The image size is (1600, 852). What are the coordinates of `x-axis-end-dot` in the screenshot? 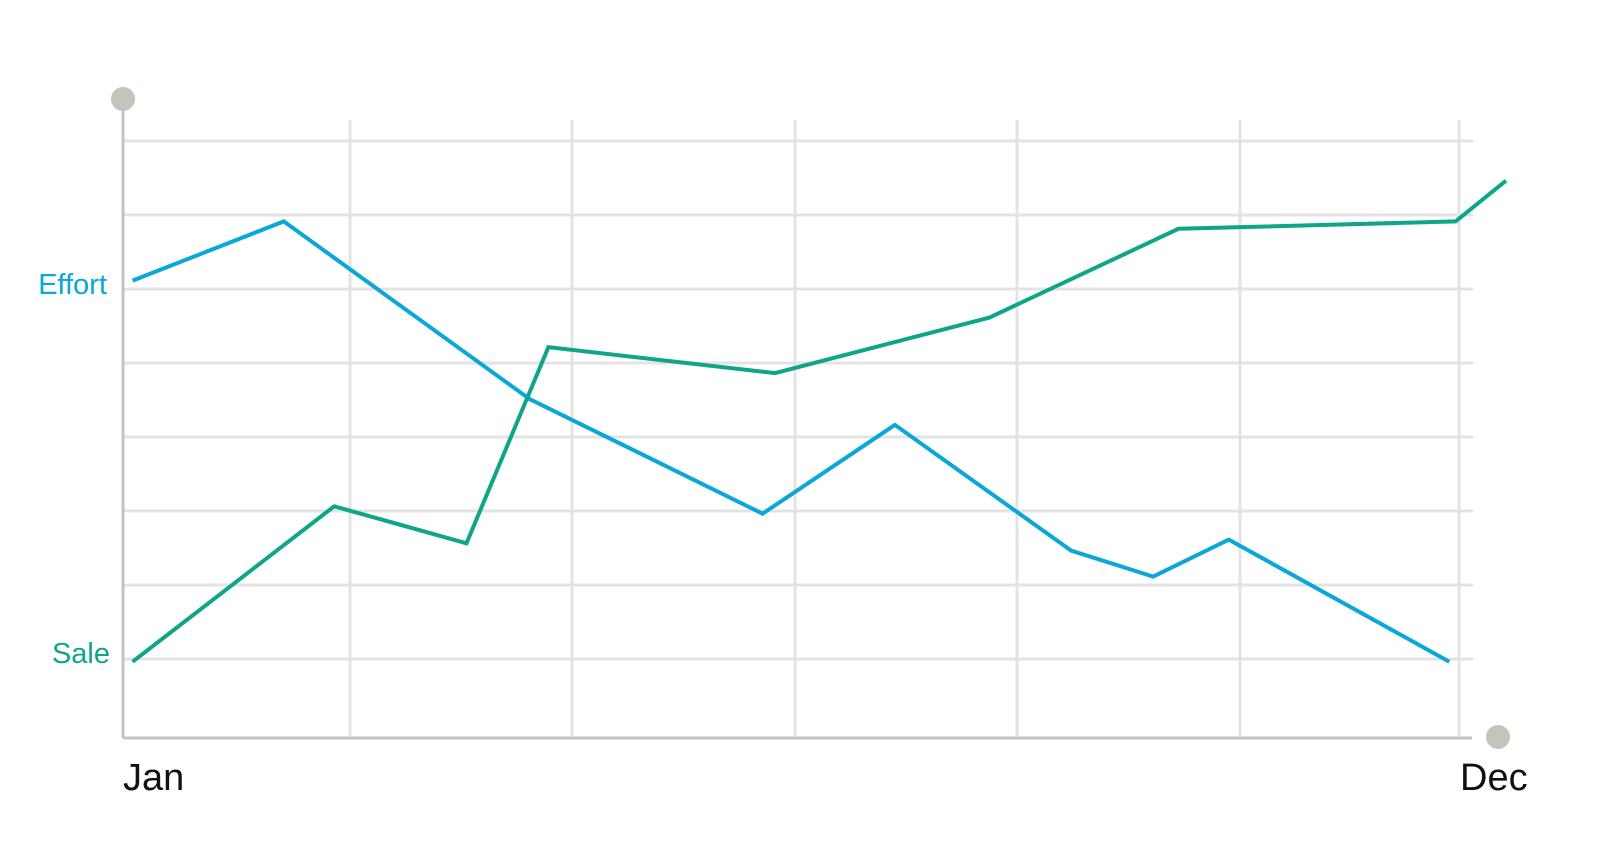 It's located at (1498, 737).